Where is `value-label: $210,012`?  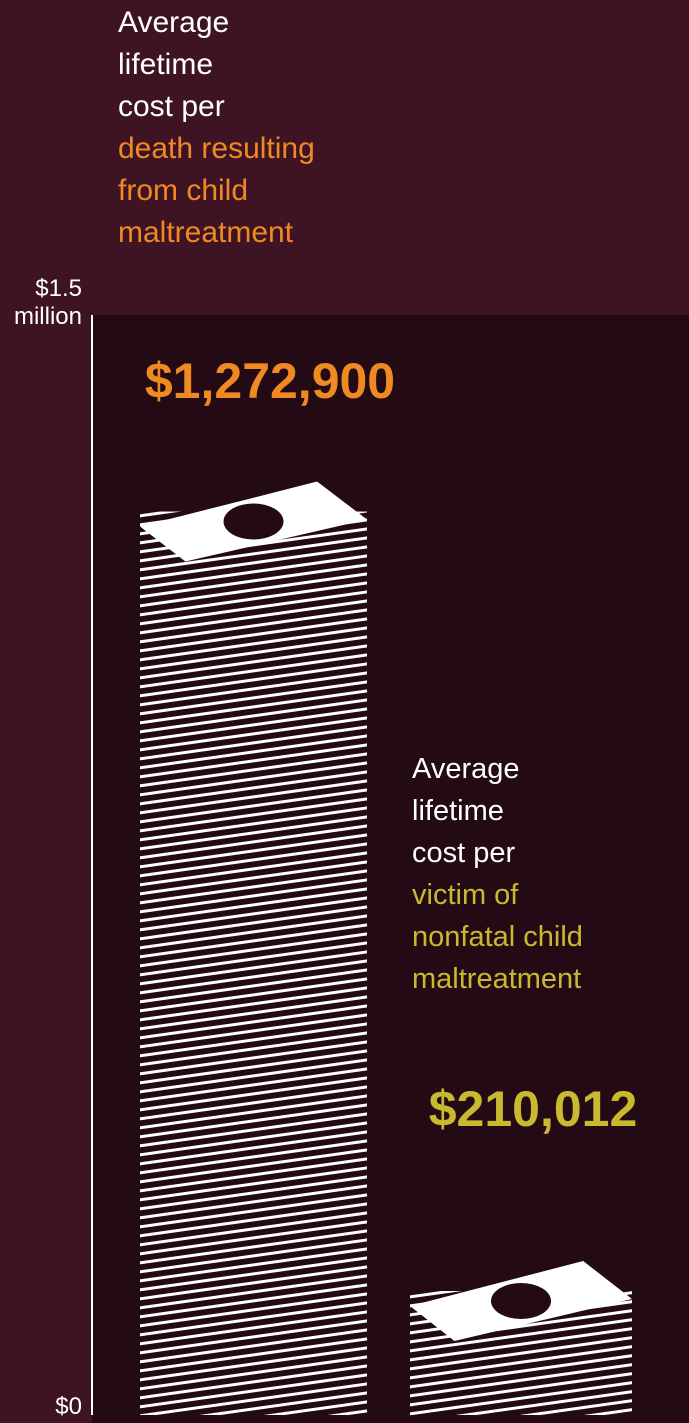 value-label: $210,012 is located at coordinates (533, 1109).